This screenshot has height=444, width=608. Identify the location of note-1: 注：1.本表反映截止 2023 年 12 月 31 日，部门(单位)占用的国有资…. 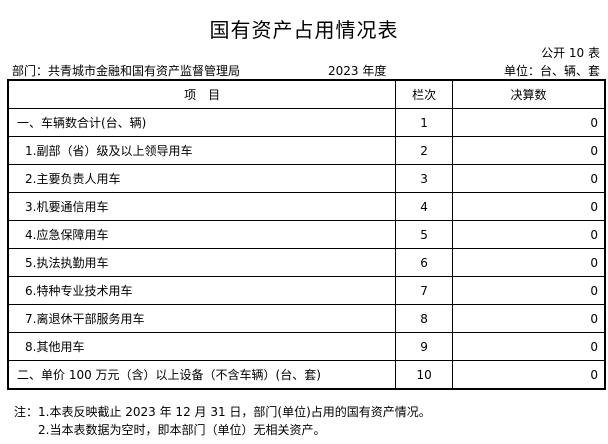
(222, 412).